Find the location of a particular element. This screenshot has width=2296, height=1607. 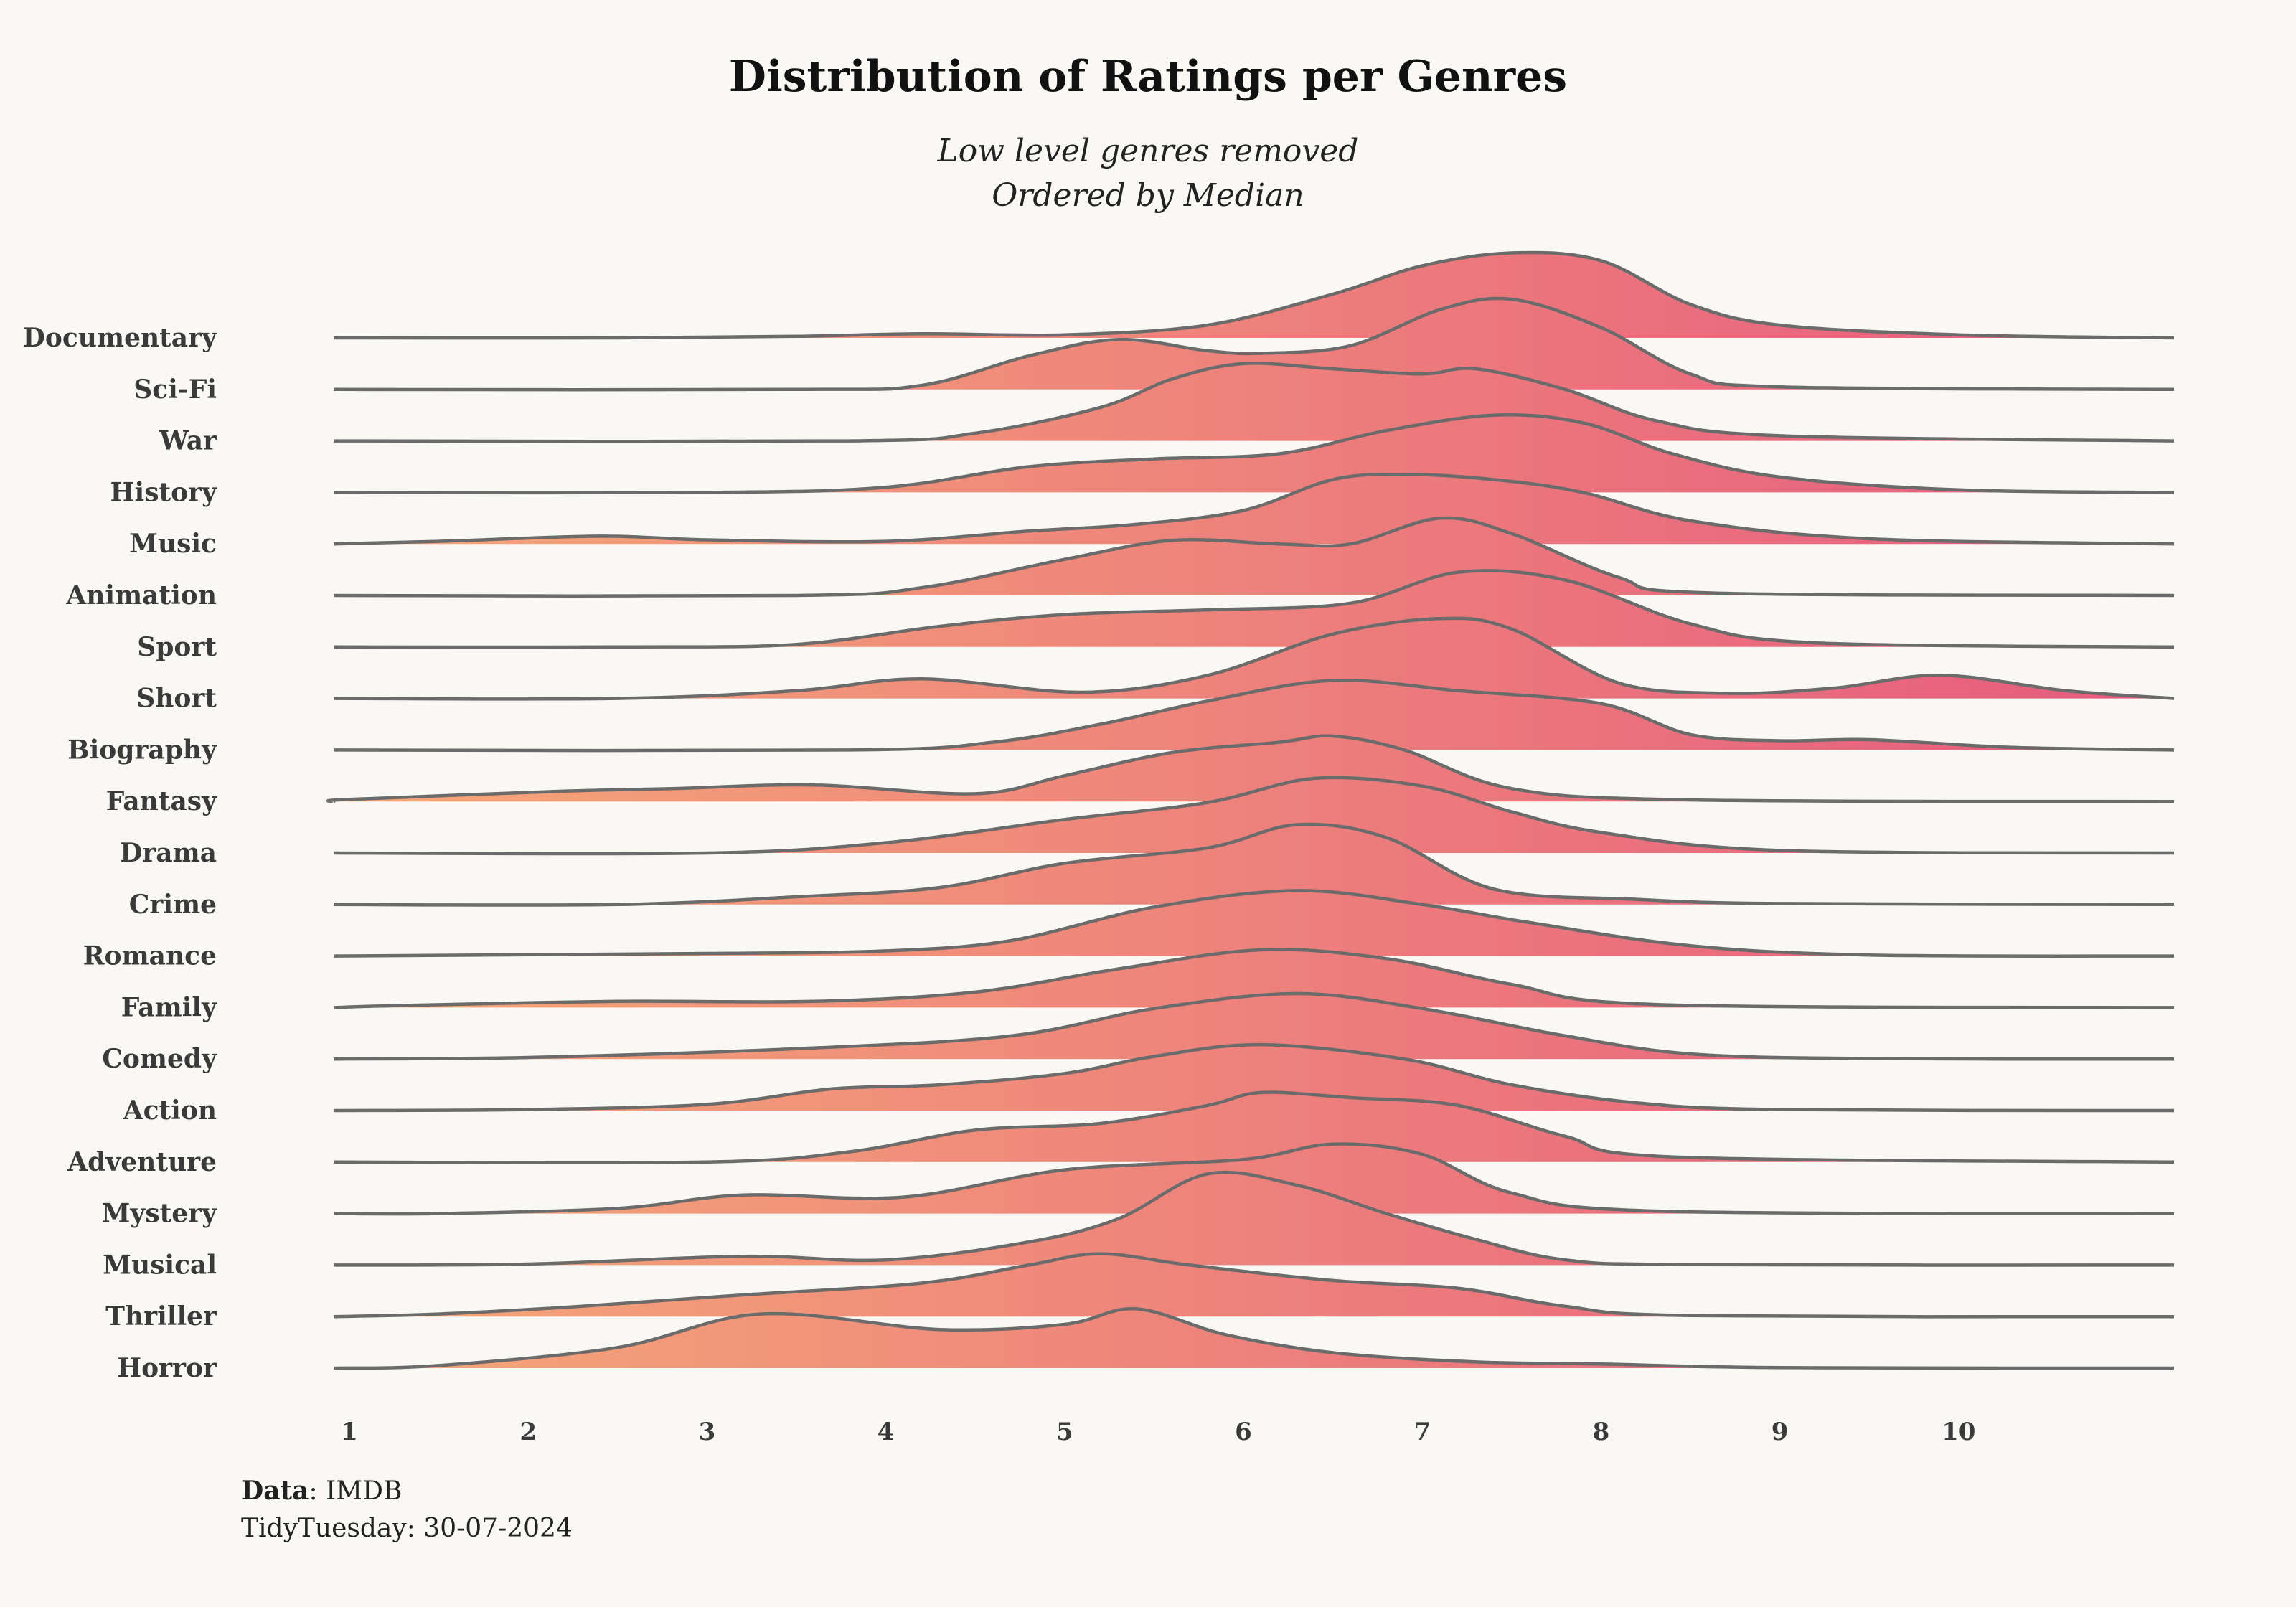

ridge-area-animation is located at coordinates (1254, 556).